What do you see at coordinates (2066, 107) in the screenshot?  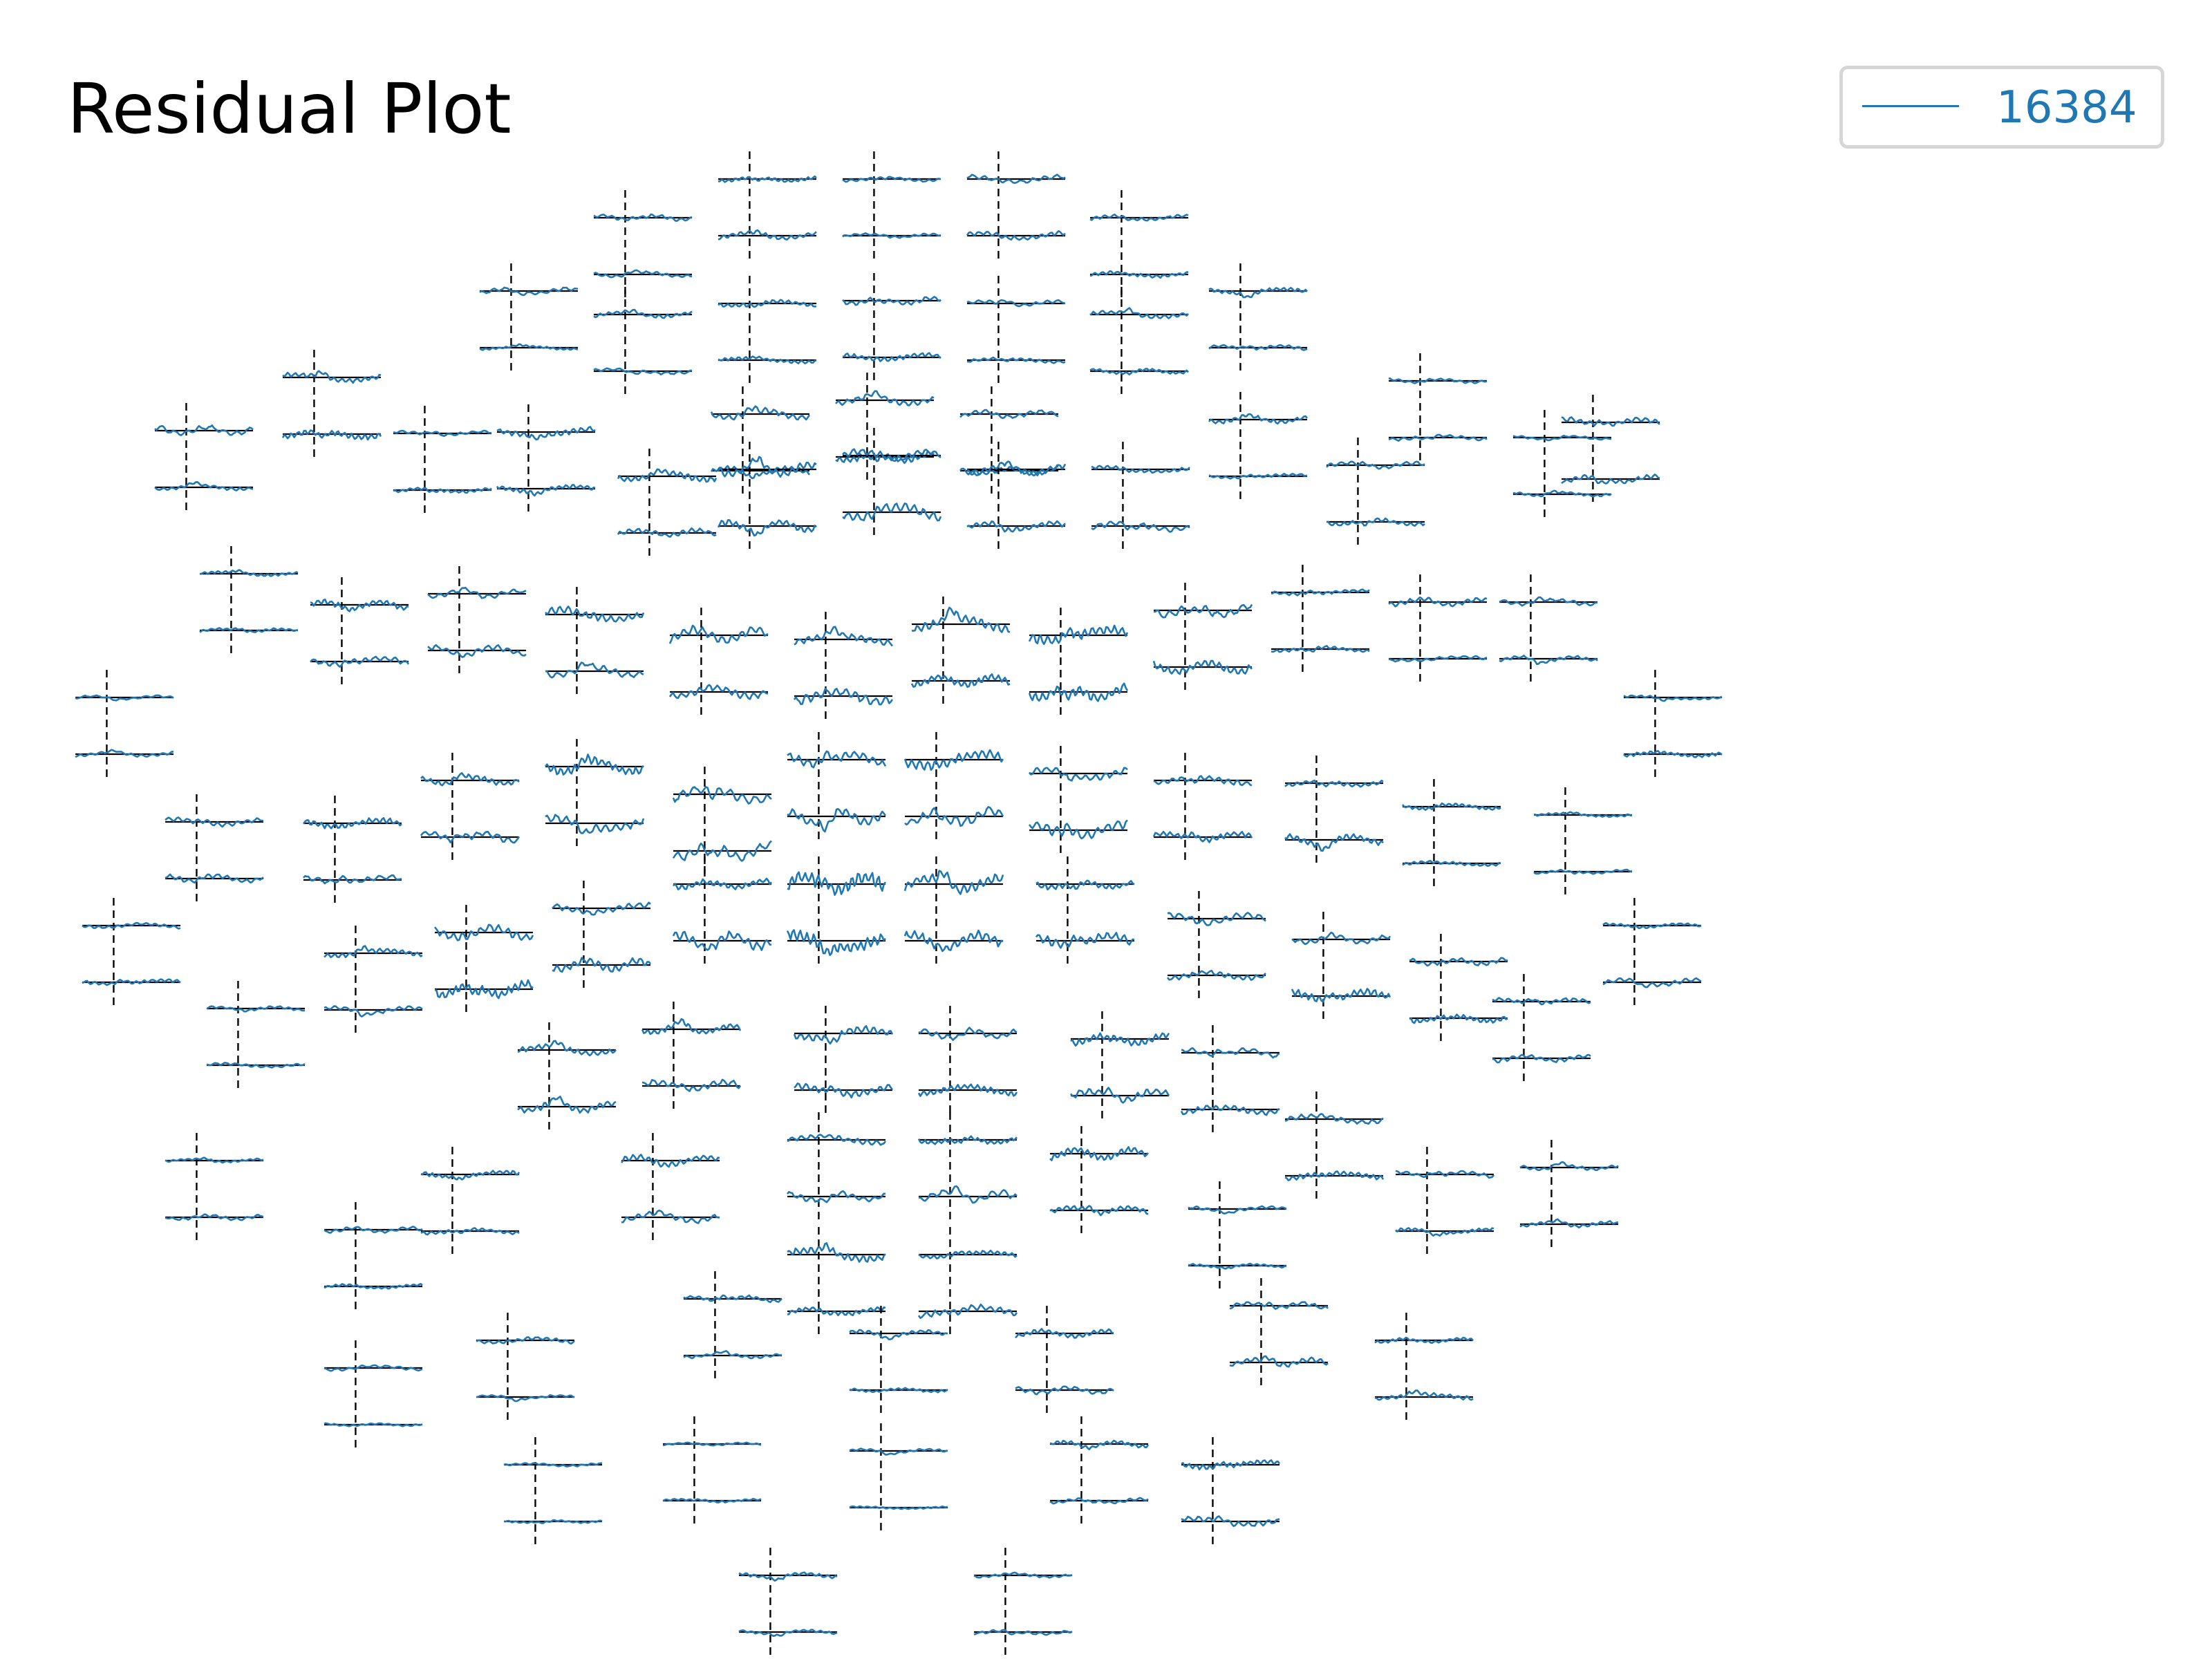 I see `legend-label: 16384` at bounding box center [2066, 107].